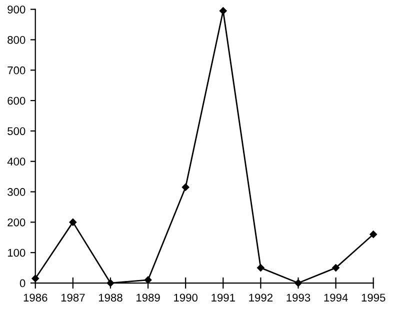 The width and height of the screenshot is (393, 311). I want to click on x-tick-label: 1987, so click(73, 298).